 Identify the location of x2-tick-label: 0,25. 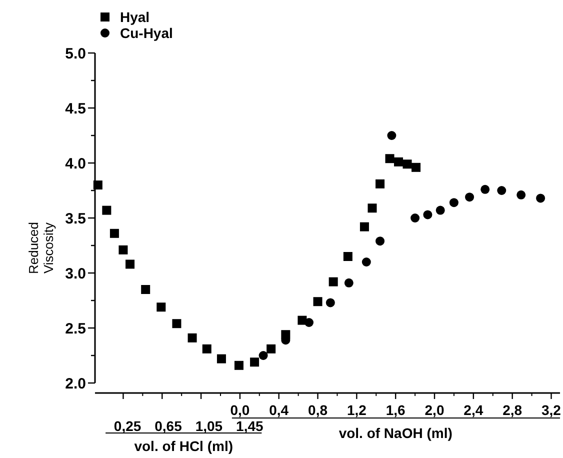
(128, 426).